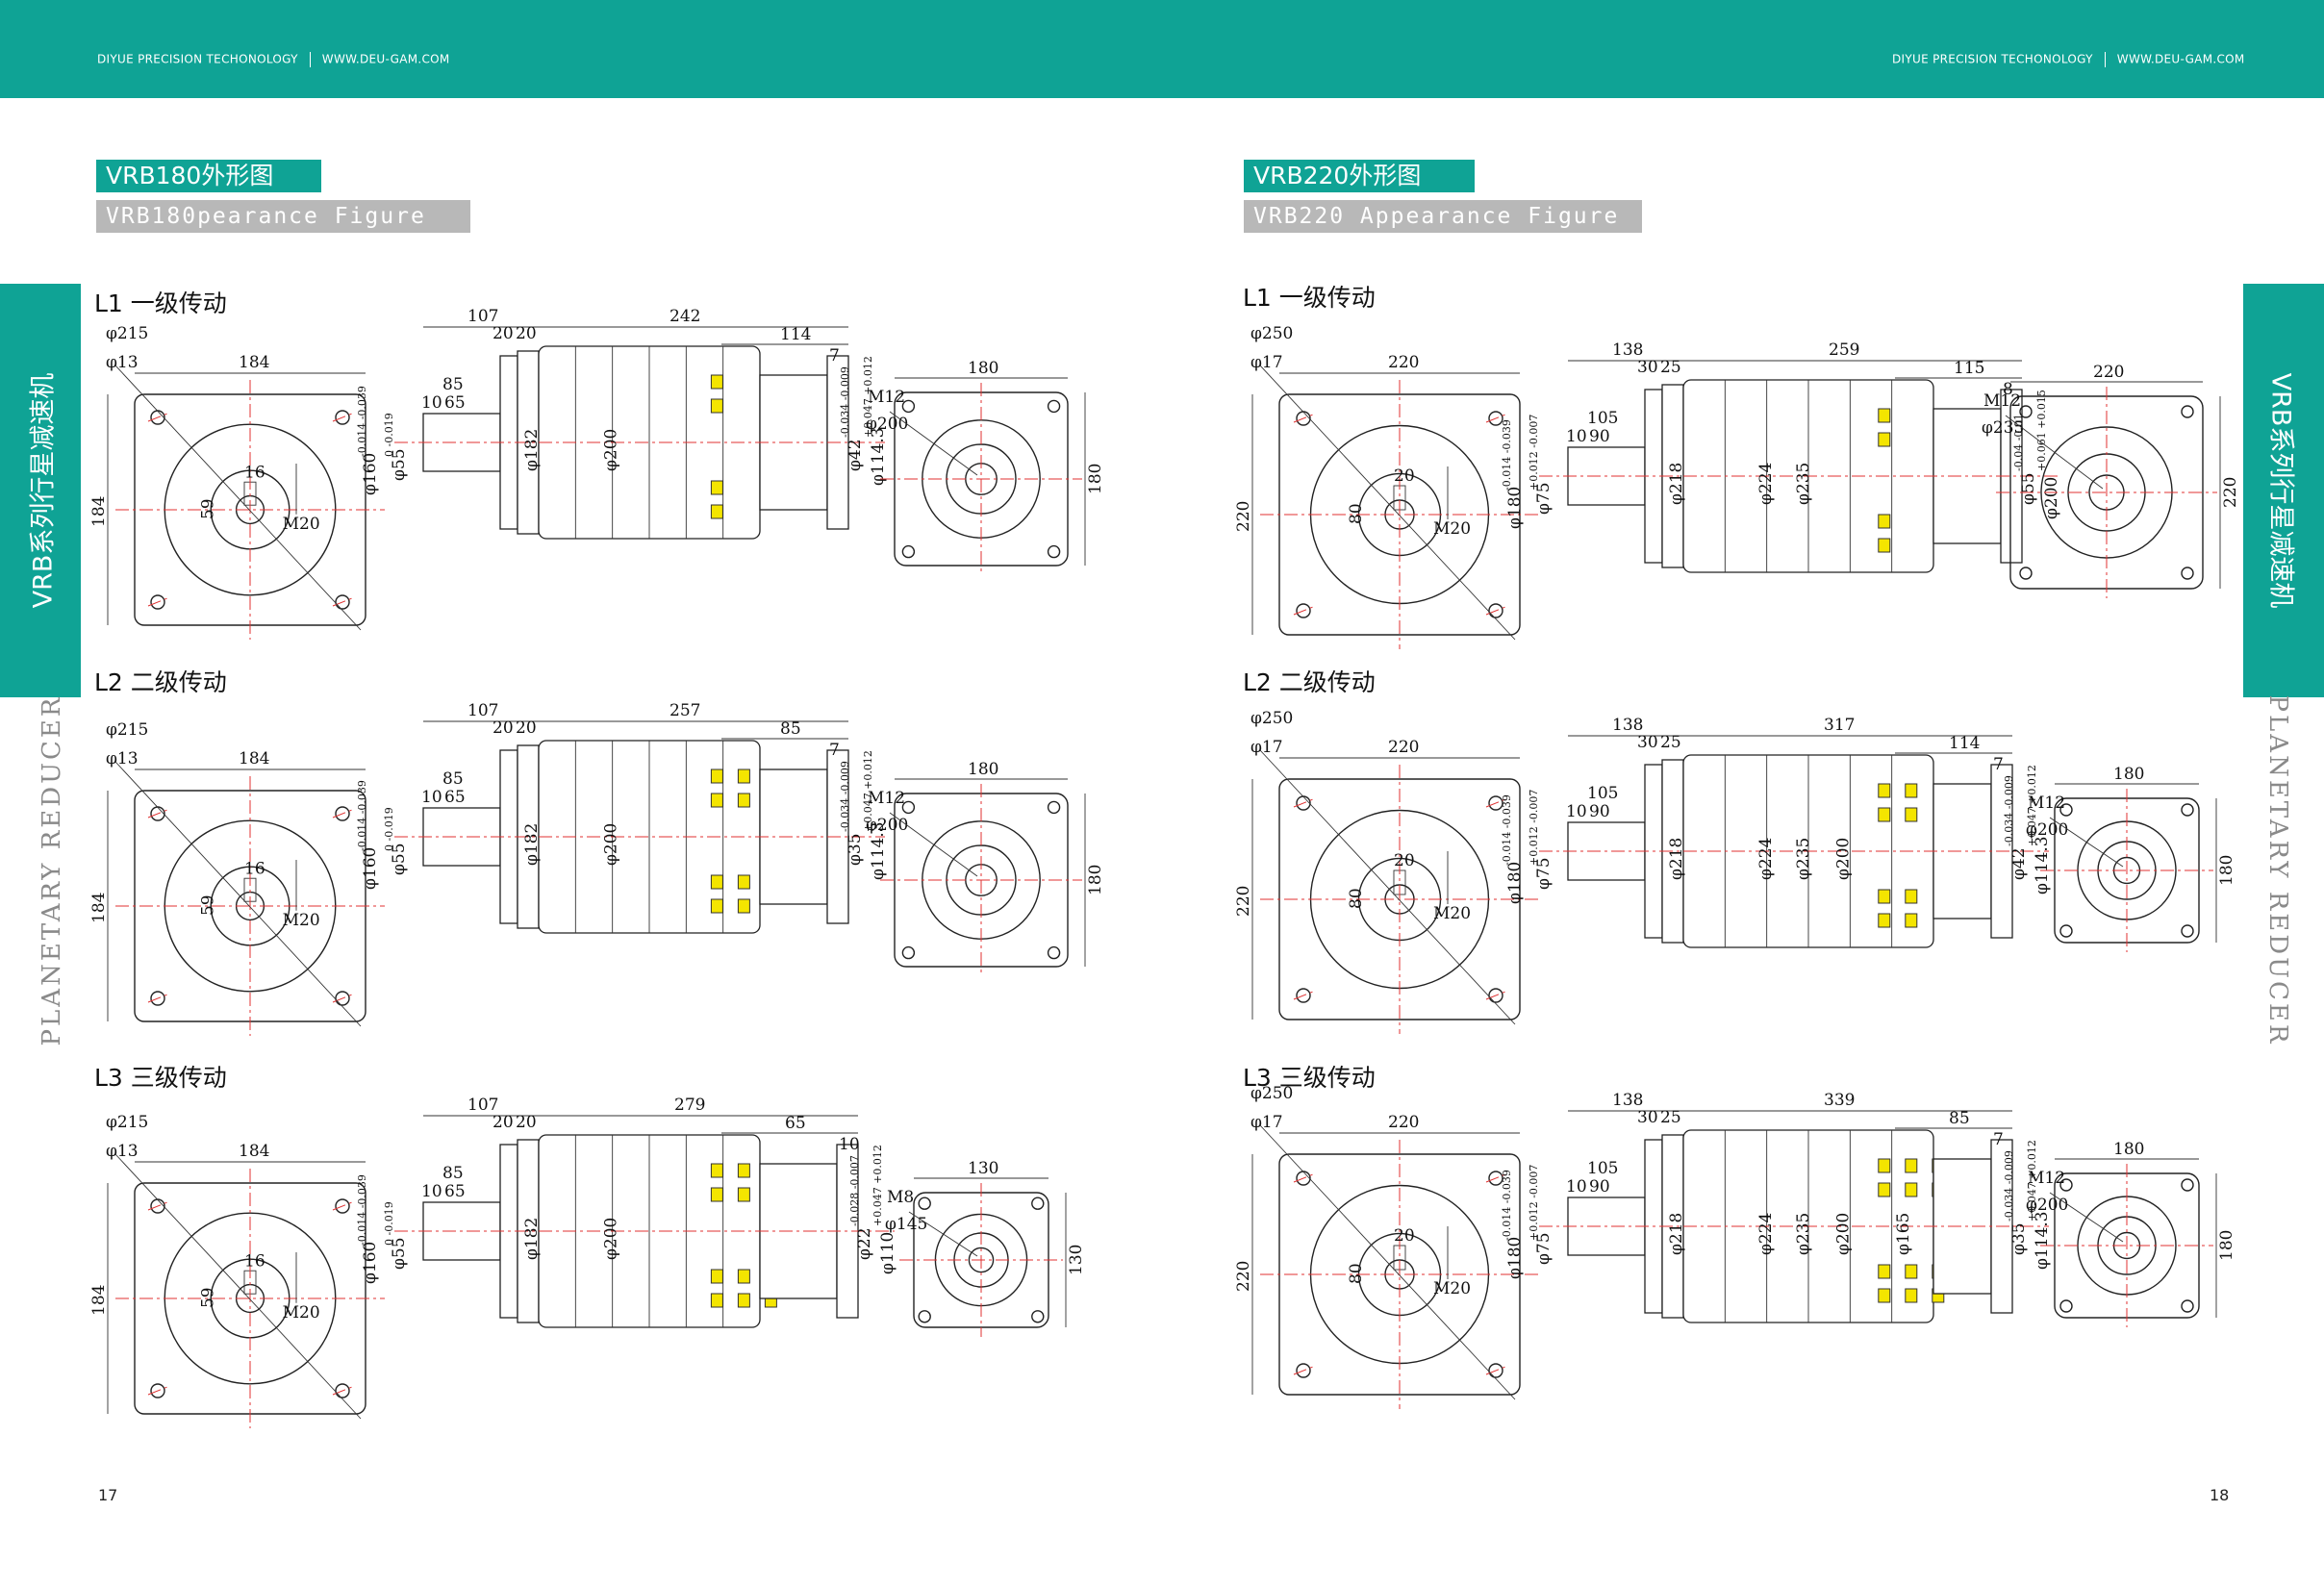 The width and height of the screenshot is (2324, 1587). What do you see at coordinates (208, 176) in the screenshot?
I see `left-title-cn: VRB180外形图` at bounding box center [208, 176].